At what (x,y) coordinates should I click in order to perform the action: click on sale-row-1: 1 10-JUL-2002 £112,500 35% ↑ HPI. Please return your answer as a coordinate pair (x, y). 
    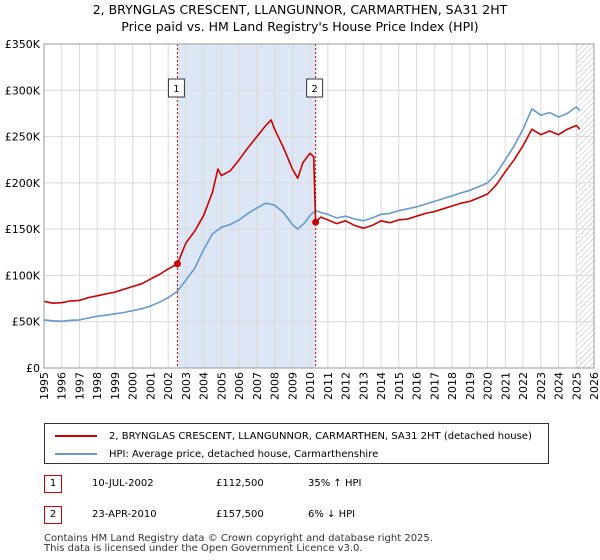
    Looking at the image, I should click on (304, 485).